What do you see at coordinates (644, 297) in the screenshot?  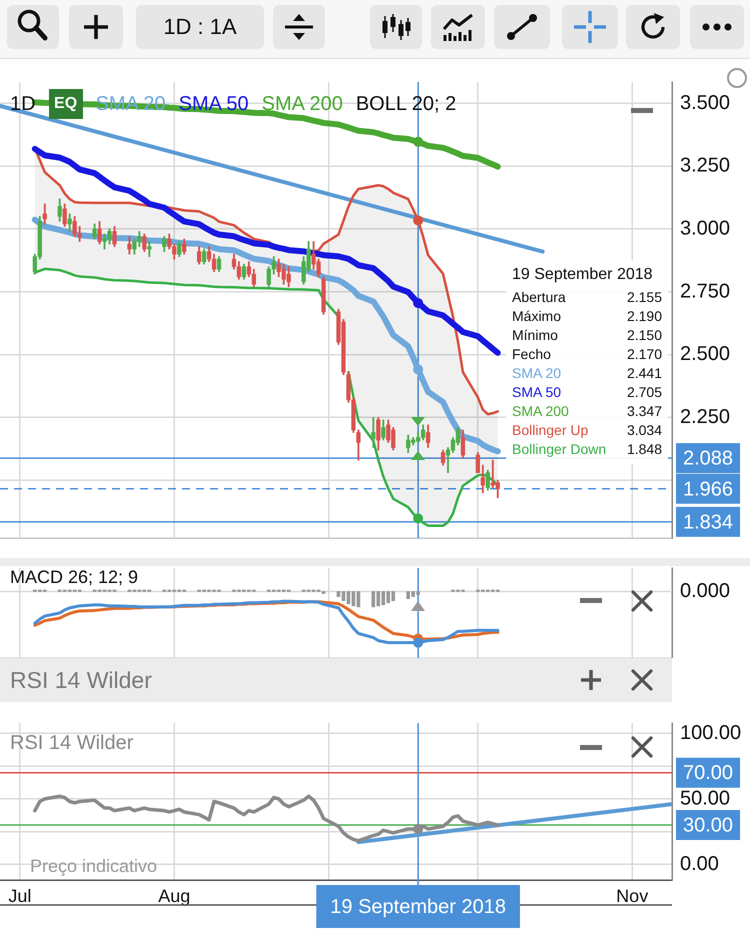 I see `annotation: 2.155` at bounding box center [644, 297].